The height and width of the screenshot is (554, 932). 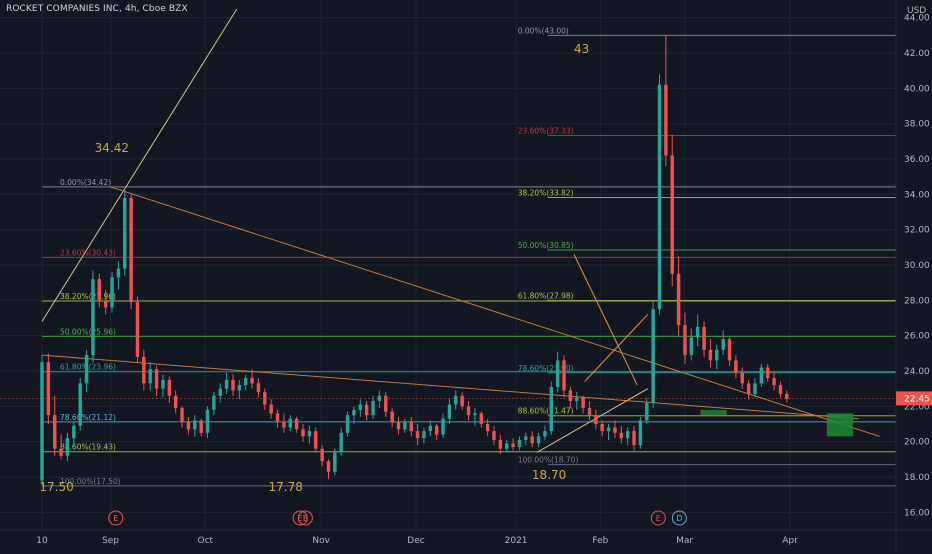 What do you see at coordinates (917, 478) in the screenshot?
I see `y-tick-label: 18.00` at bounding box center [917, 478].